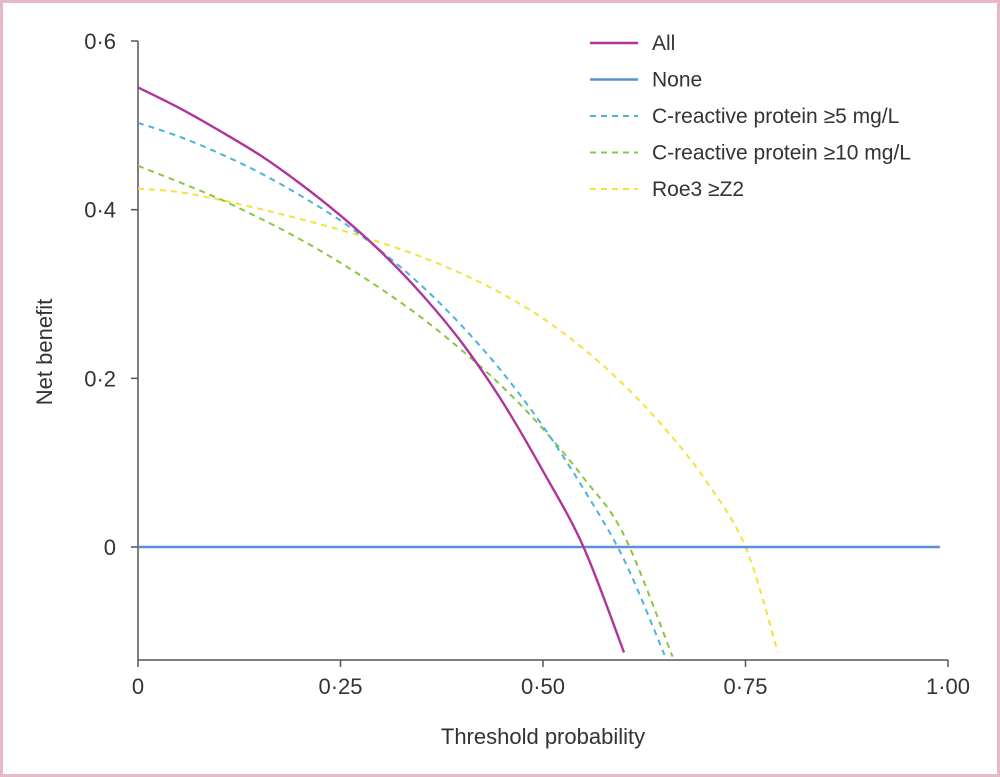 This screenshot has height=777, width=1000. Describe the element at coordinates (745, 686) in the screenshot. I see `x-tick-label: 0·75` at that location.